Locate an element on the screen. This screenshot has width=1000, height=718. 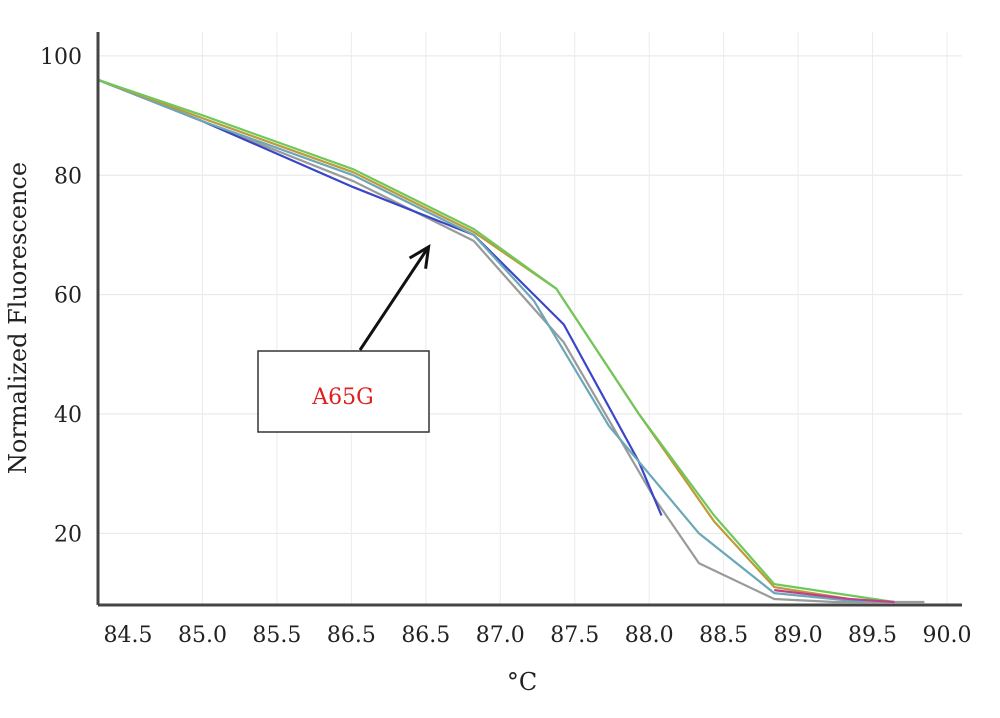
x-tick-label: 89.5 is located at coordinates (872, 635).